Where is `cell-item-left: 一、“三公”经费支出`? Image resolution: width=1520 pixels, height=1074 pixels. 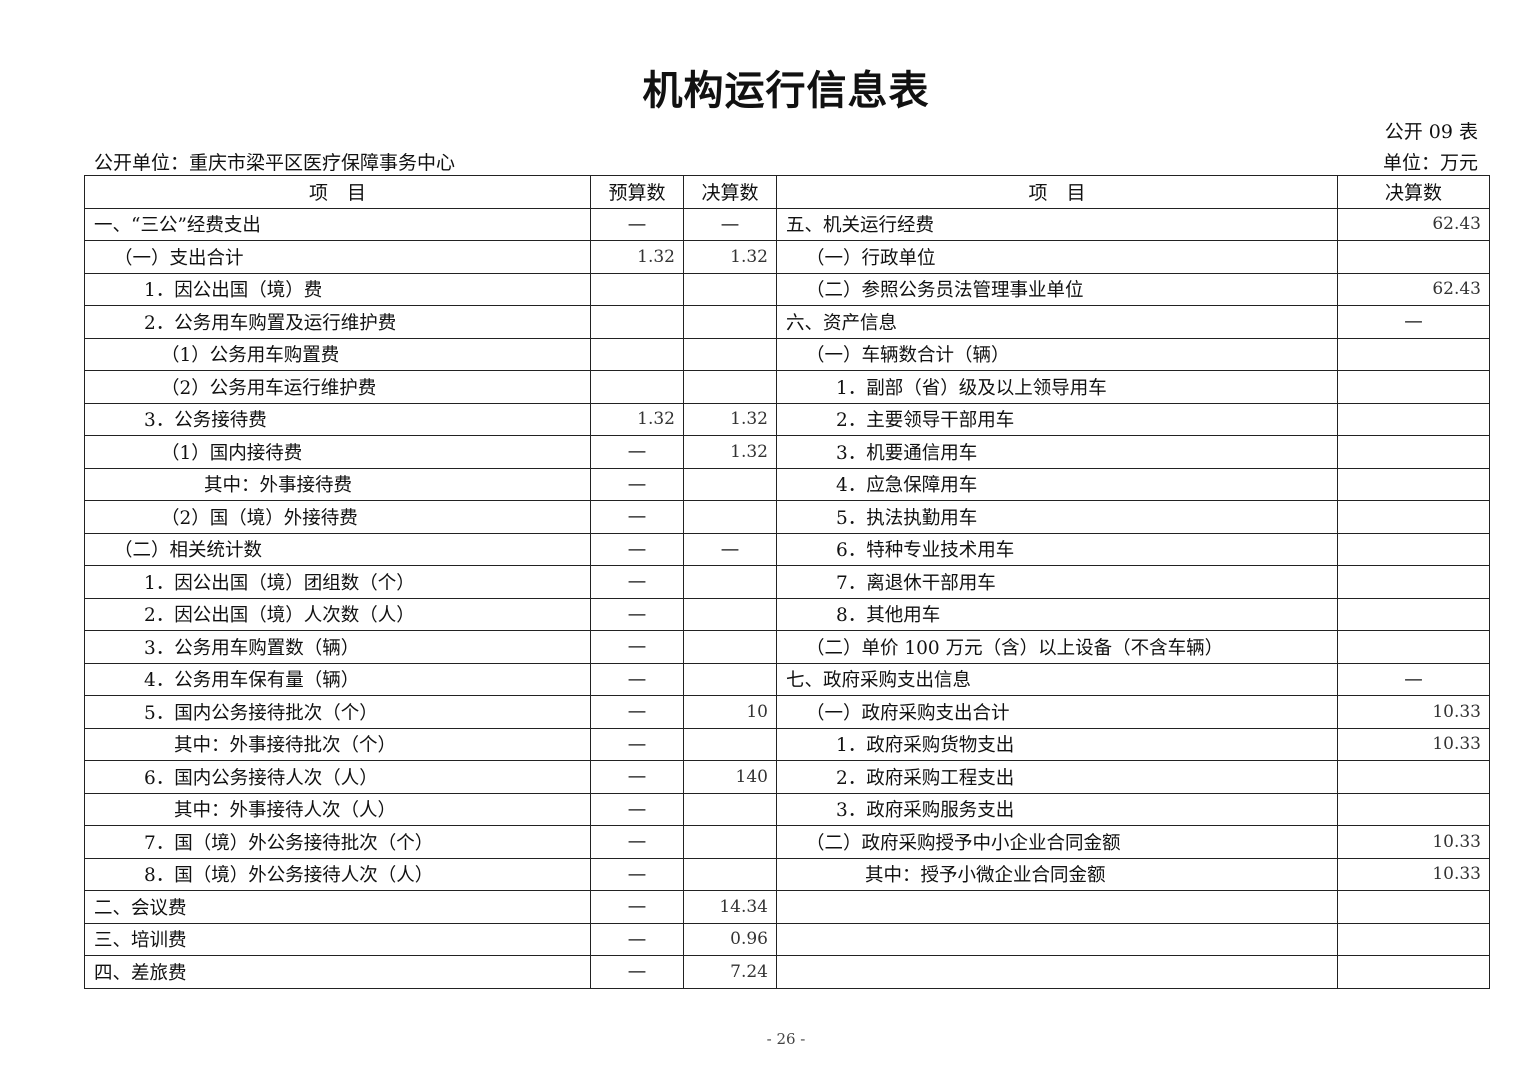 cell-item-left: 一、“三公”经费支出 is located at coordinates (337, 224).